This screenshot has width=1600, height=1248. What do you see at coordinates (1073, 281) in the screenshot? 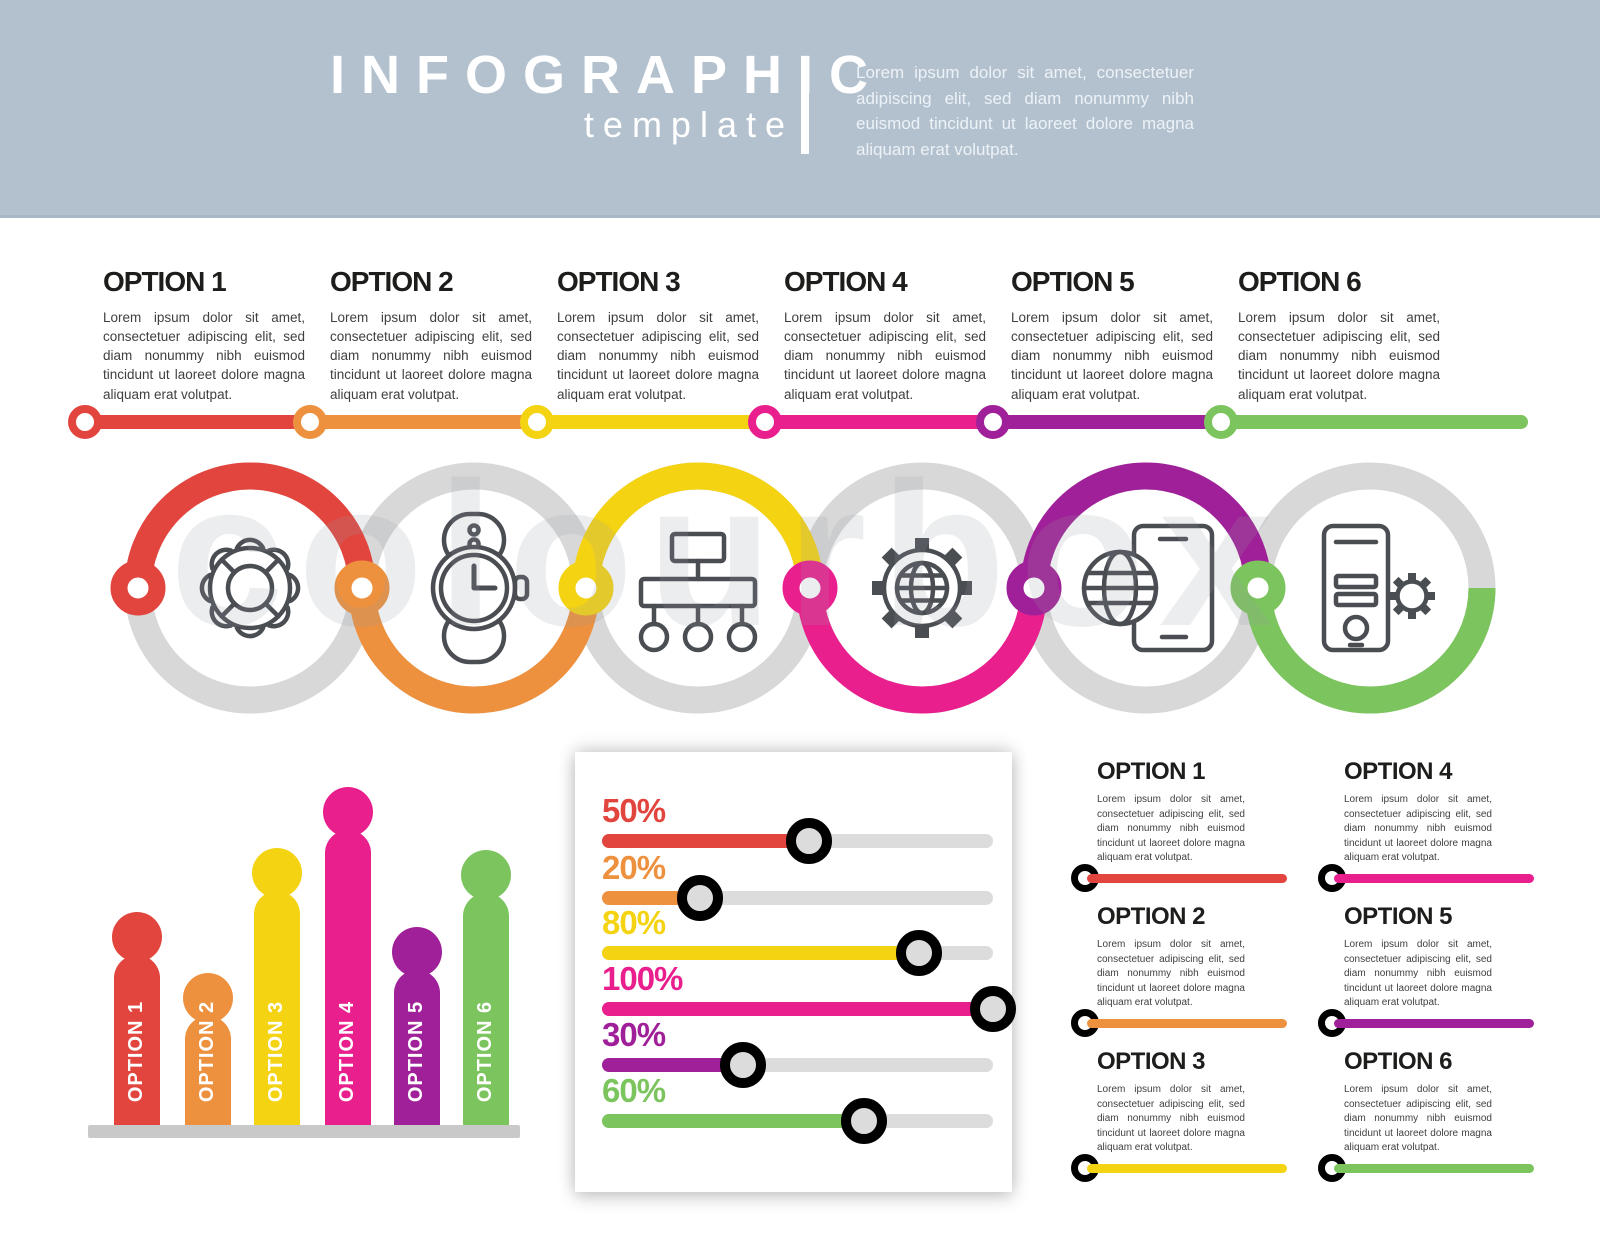
I see `option-5-title: OPTION 5` at bounding box center [1073, 281].